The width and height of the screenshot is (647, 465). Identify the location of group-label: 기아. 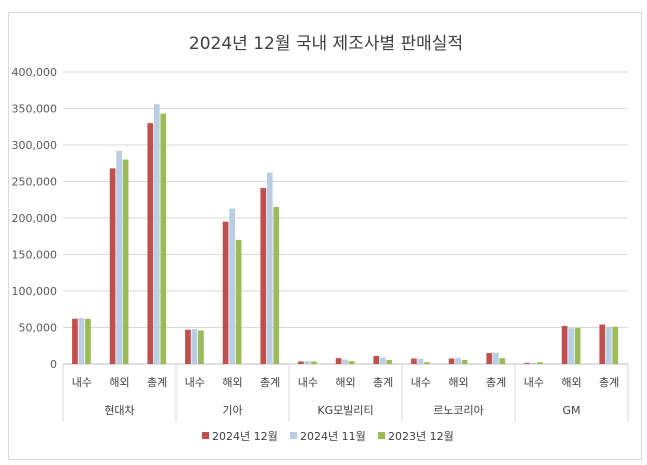
(232, 410).